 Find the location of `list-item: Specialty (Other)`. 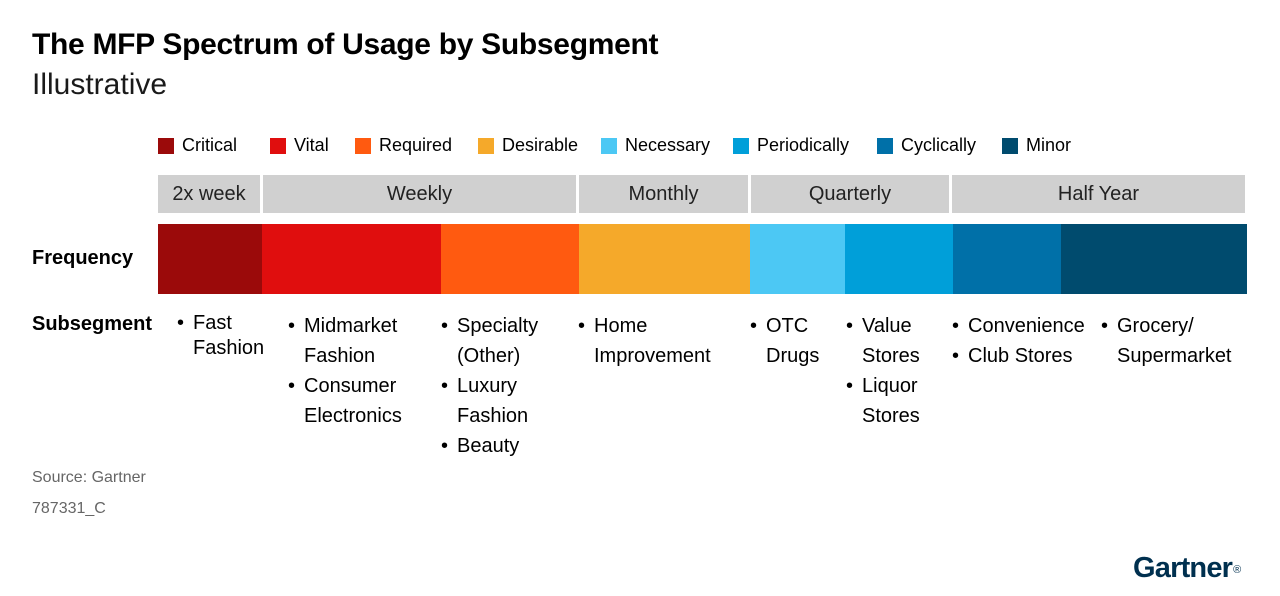

list-item: Specialty (Other) is located at coordinates (495, 341).